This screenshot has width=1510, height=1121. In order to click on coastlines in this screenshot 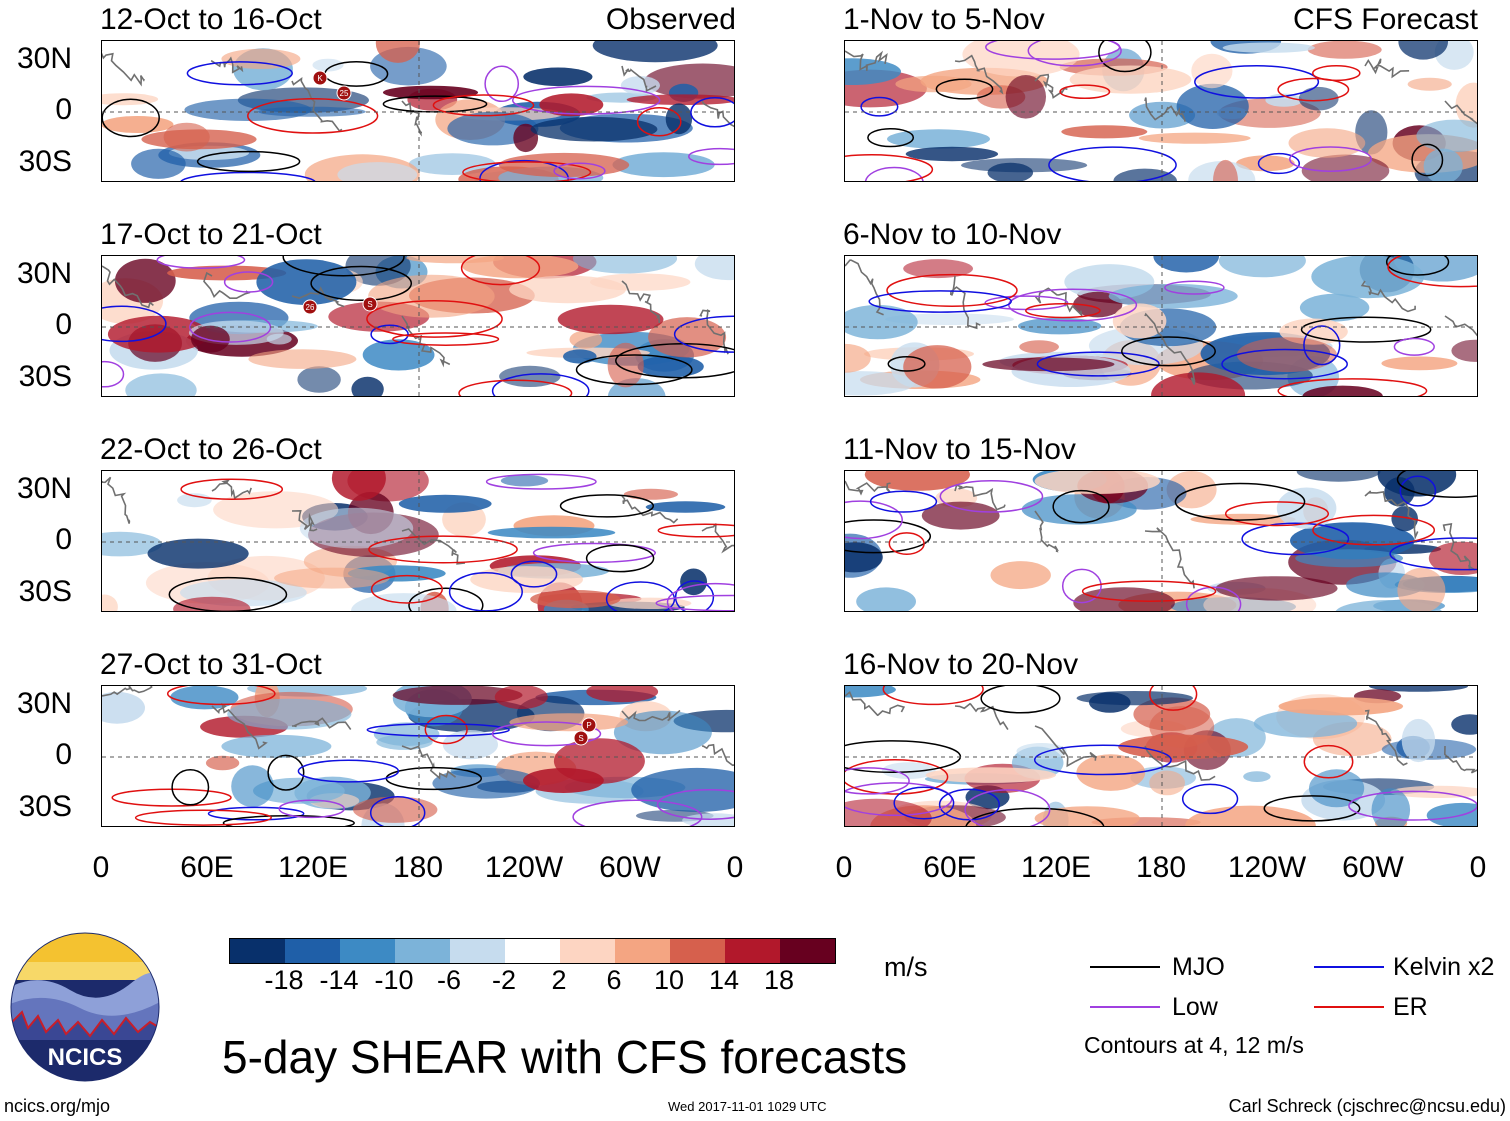, I will do `click(418, 93)`.